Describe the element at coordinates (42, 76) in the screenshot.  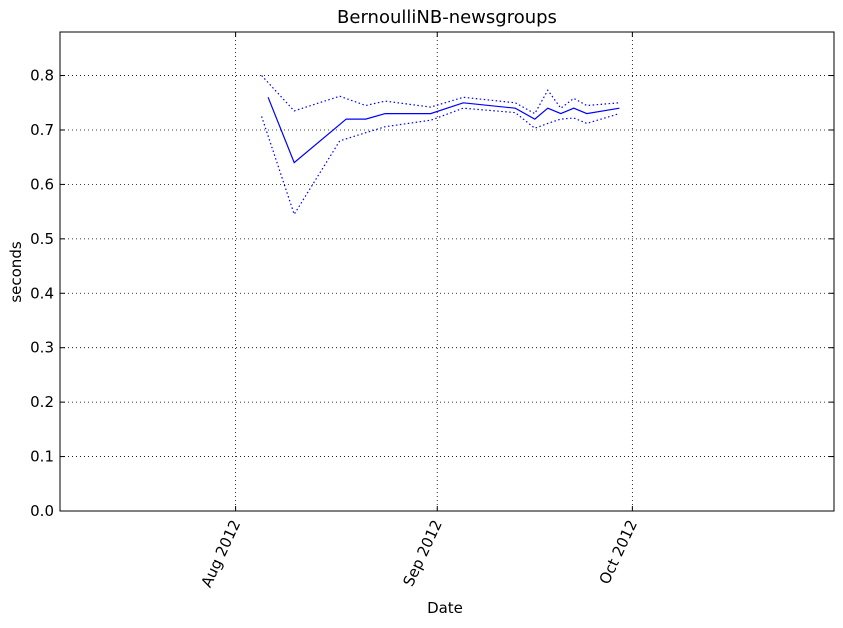
I see `y-tick-label: 0.8` at that location.